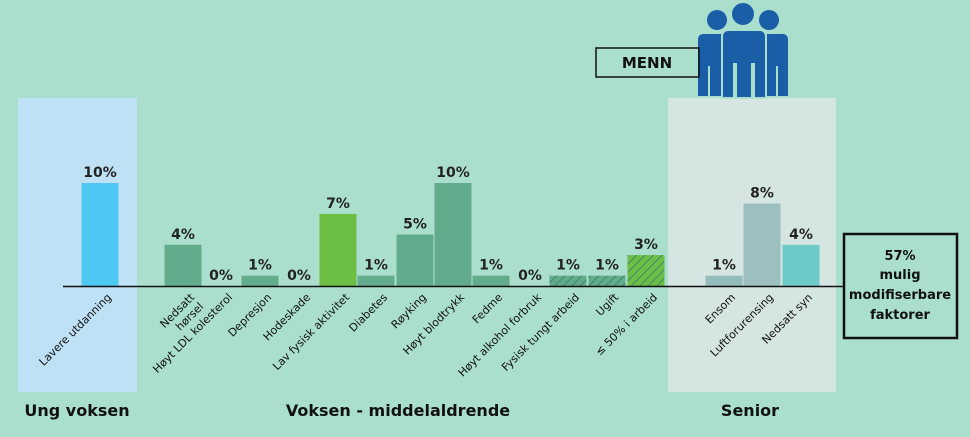 The image size is (970, 437). Describe the element at coordinates (899, 256) in the screenshot. I see `summary-line-1: 57%` at that location.